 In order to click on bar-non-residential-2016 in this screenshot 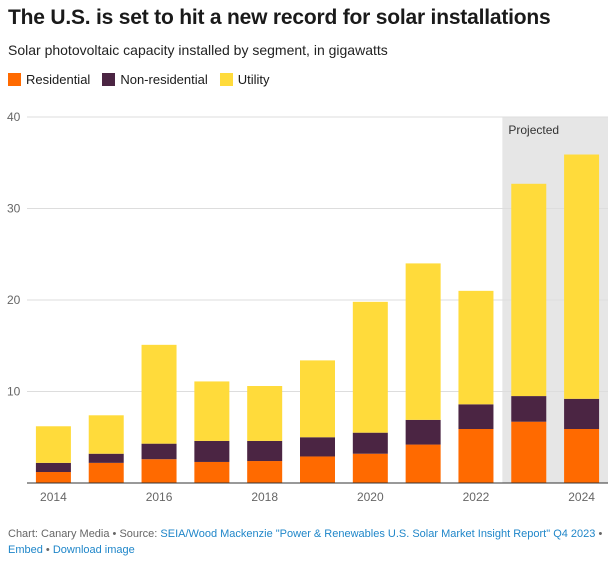, I will do `click(159, 451)`.